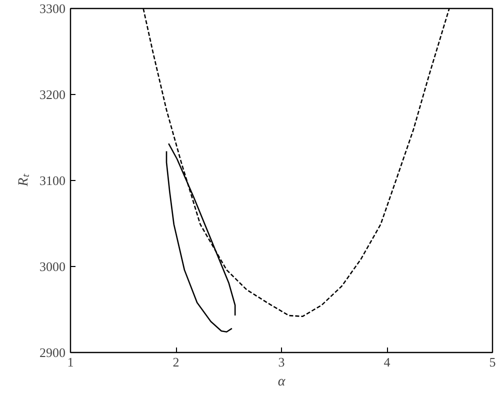 Image resolution: width=500 pixels, height=397 pixels. What do you see at coordinates (281, 362) in the screenshot?
I see `x-tick-label: 3` at bounding box center [281, 362].